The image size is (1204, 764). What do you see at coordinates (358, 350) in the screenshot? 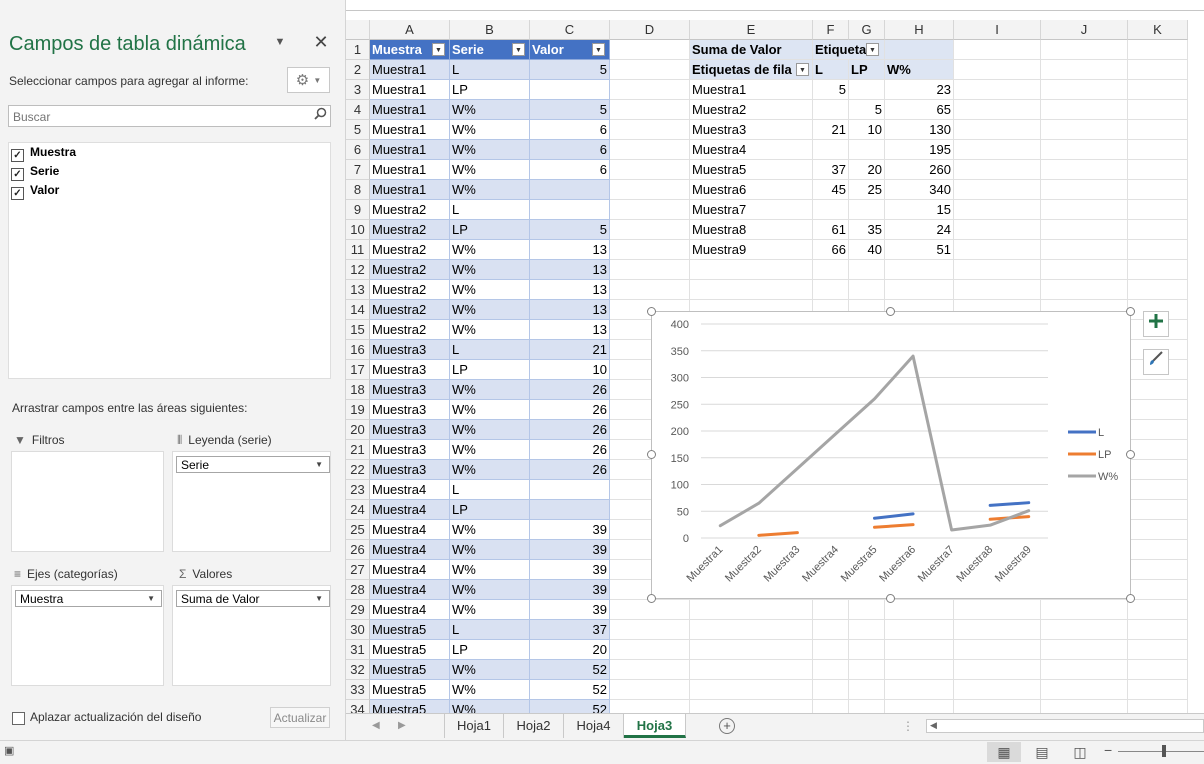
I see `row-header-16: 16` at bounding box center [358, 350].